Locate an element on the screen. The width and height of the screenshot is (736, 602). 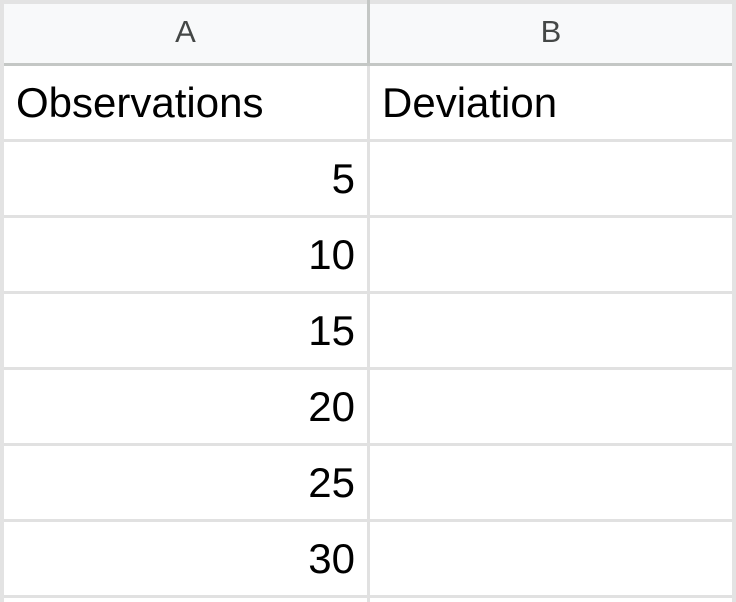
grid-right-border is located at coordinates (734, 301).